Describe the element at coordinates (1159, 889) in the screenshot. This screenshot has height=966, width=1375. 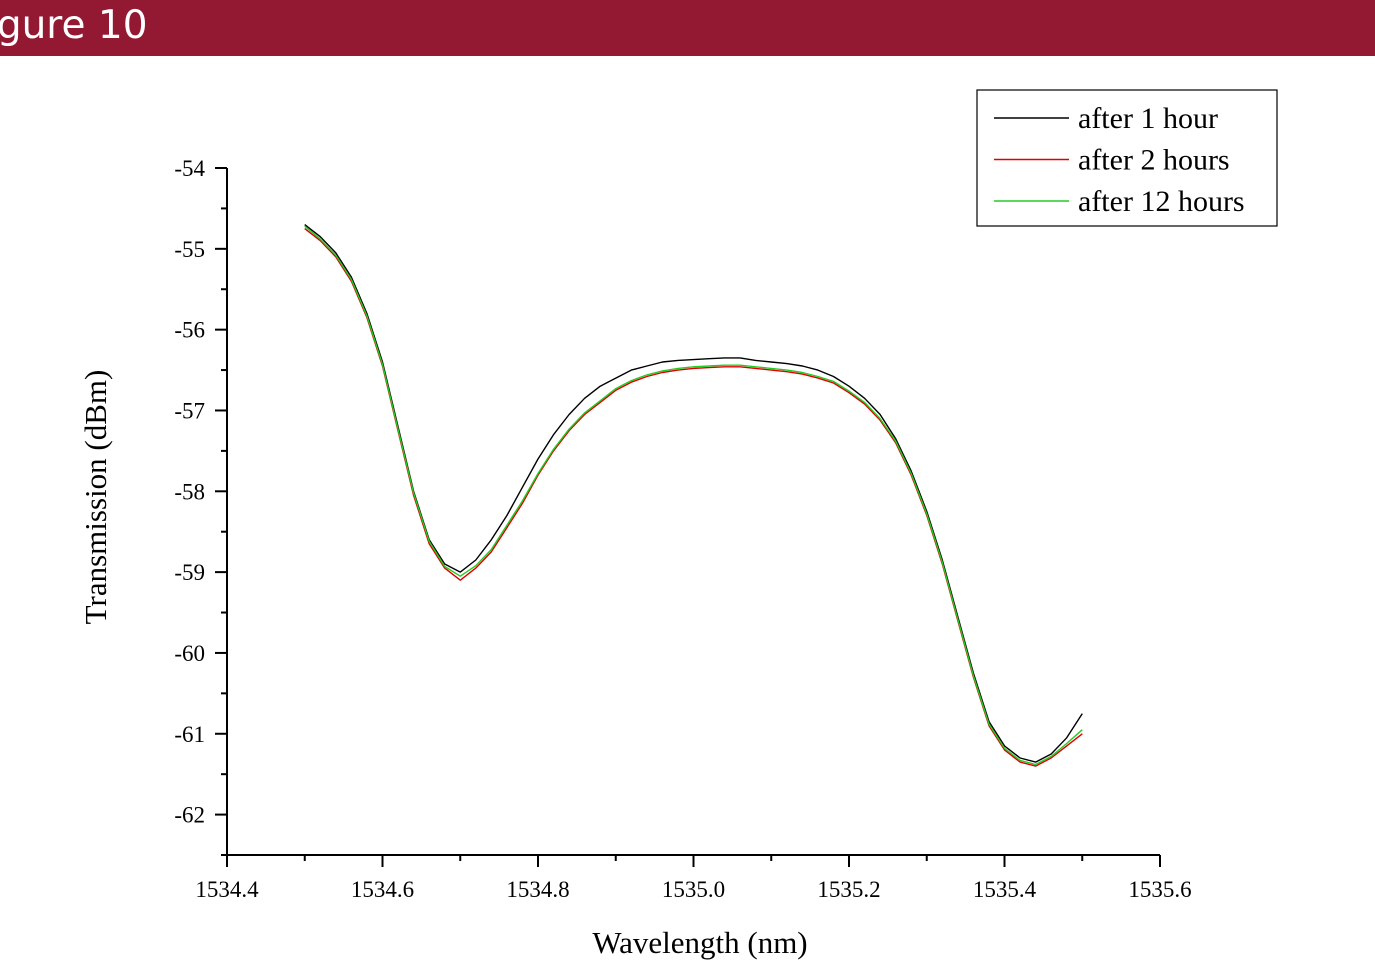
I see `x-tick-label: 1535.6` at that location.